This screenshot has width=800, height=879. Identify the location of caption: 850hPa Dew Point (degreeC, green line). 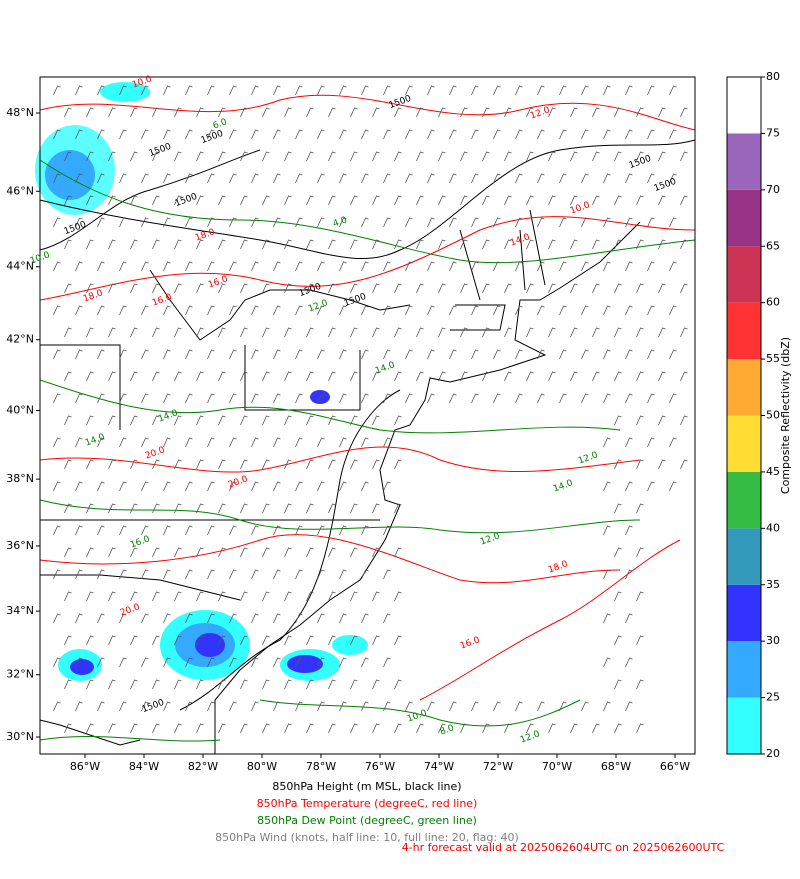
(367, 820).